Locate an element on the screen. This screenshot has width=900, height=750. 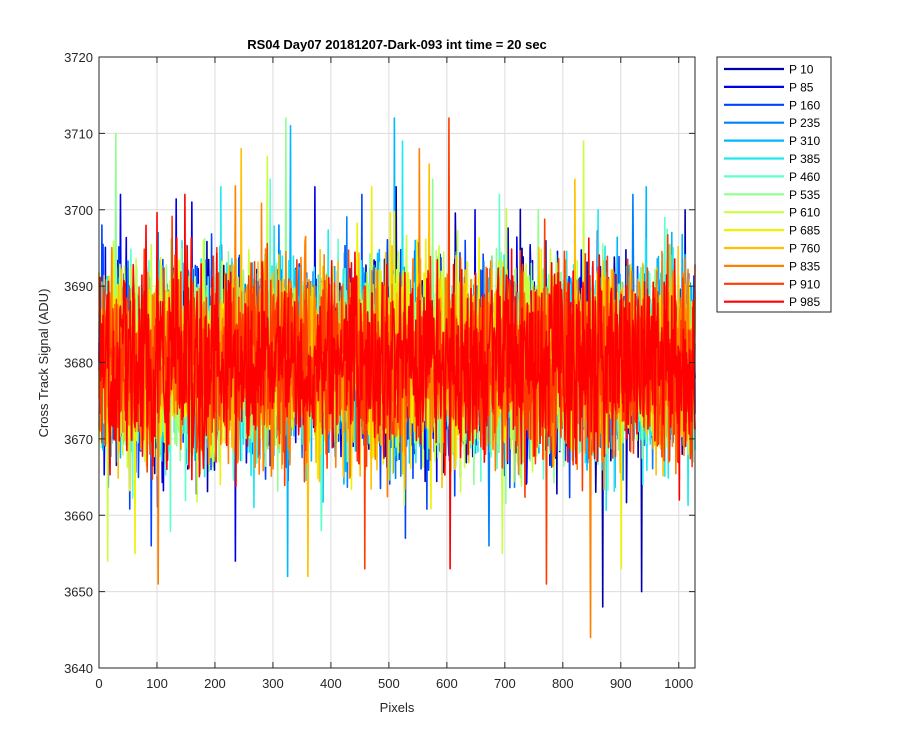
legend-label: P 10 is located at coordinates (801, 70).